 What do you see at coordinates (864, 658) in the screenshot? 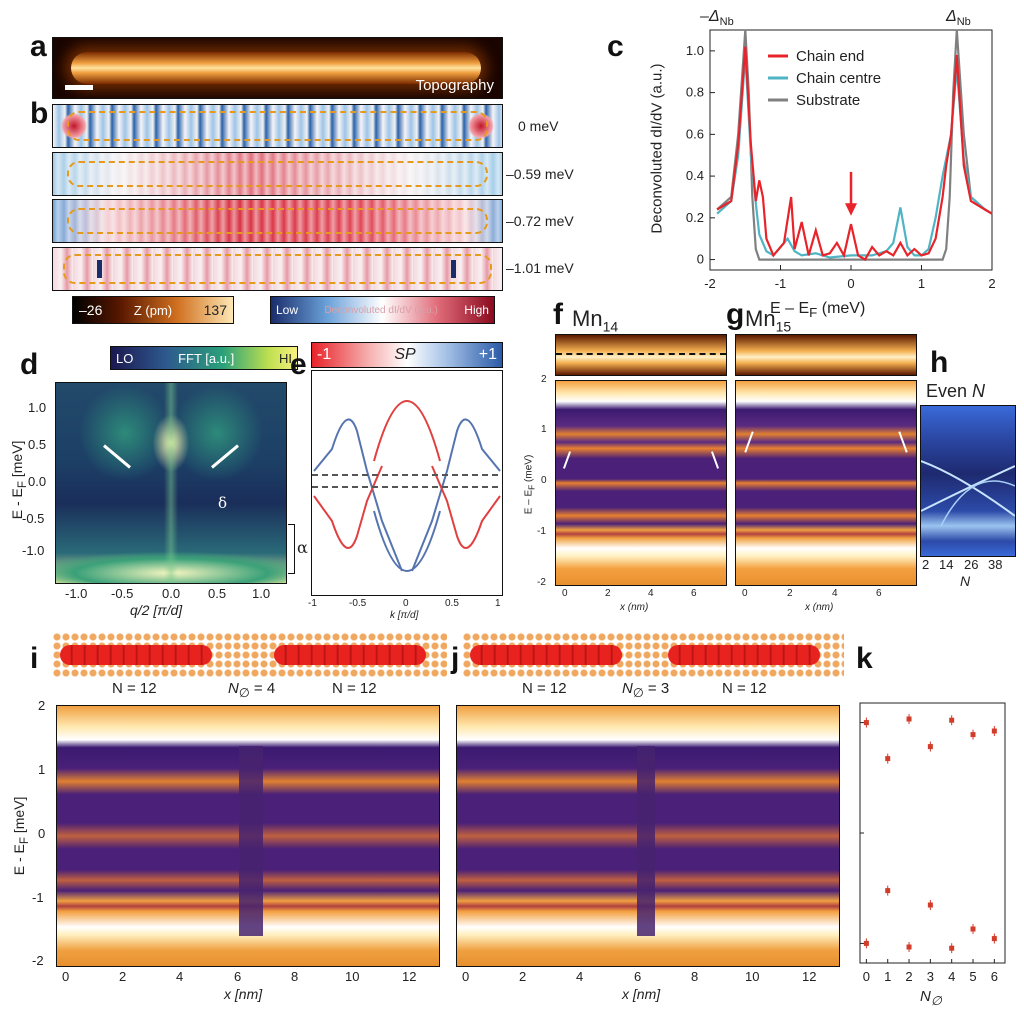
I see `panel-label-k: k` at bounding box center [864, 658].